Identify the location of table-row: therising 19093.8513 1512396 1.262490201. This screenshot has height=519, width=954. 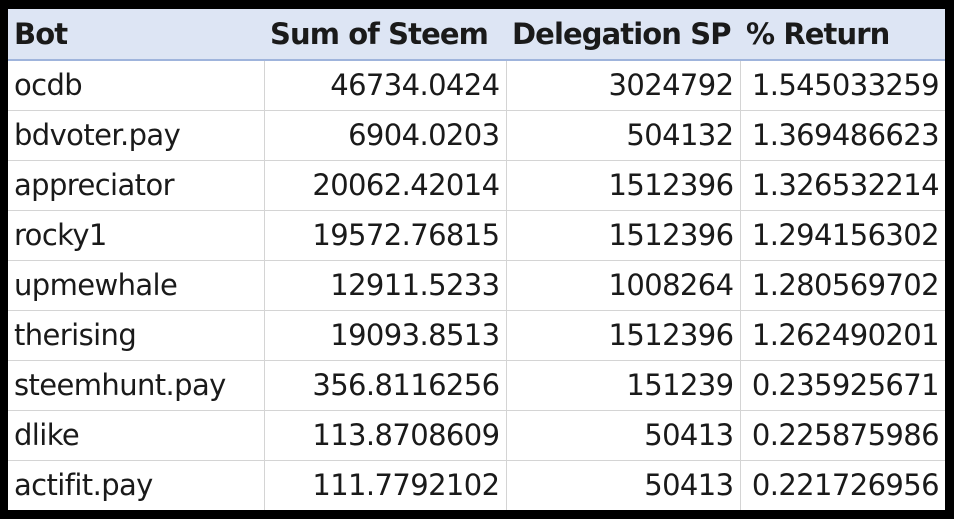
(476, 335).